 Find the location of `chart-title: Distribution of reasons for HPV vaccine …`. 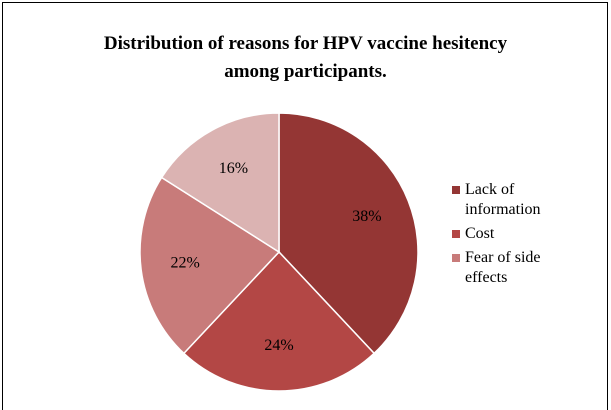

chart-title: Distribution of reasons for HPV vaccine … is located at coordinates (305, 57).